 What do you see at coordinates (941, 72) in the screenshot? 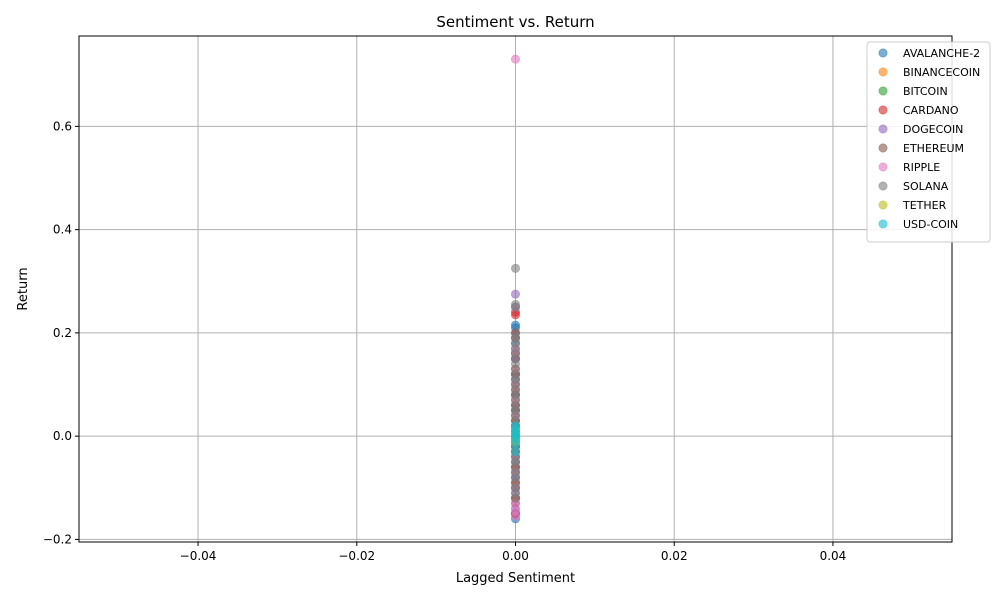
I see `legend-label: BINANCECOIN` at bounding box center [941, 72].